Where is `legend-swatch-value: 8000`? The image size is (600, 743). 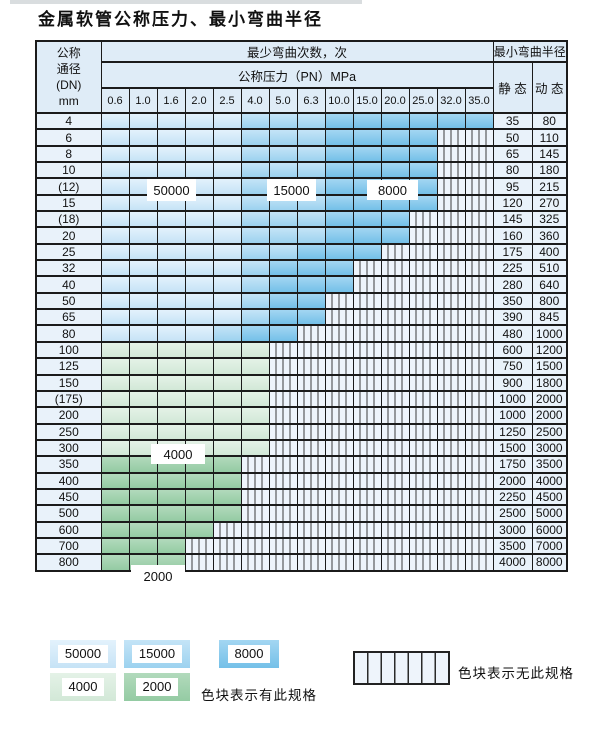
legend-swatch-value: 8000 is located at coordinates (249, 654).